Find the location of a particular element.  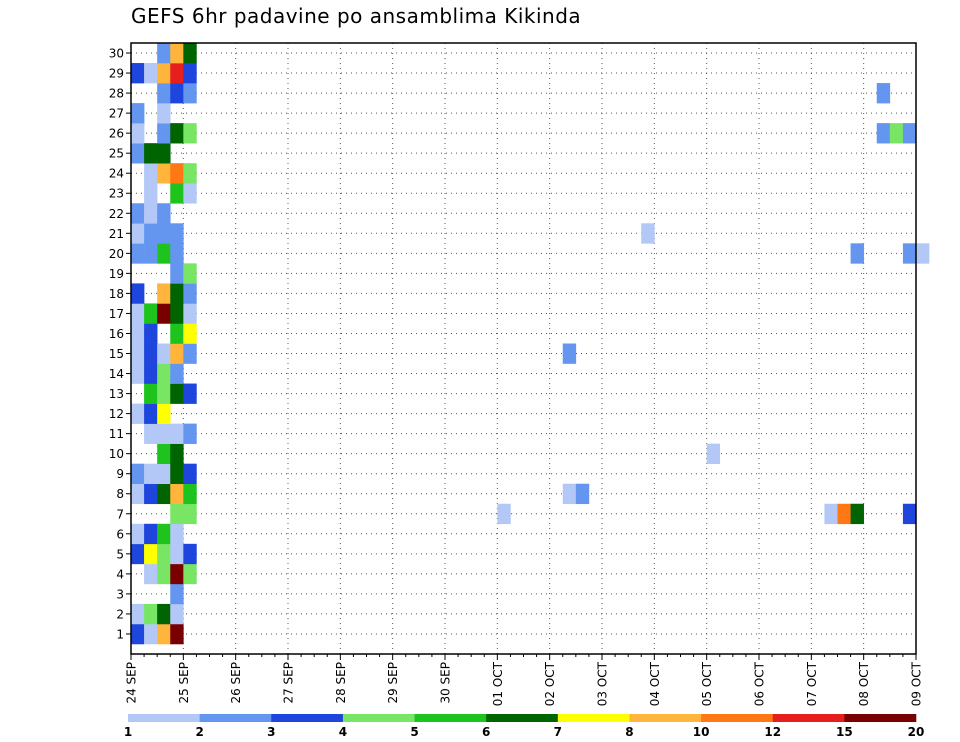

x-tick-label: 06 OCT is located at coordinates (760, 683).